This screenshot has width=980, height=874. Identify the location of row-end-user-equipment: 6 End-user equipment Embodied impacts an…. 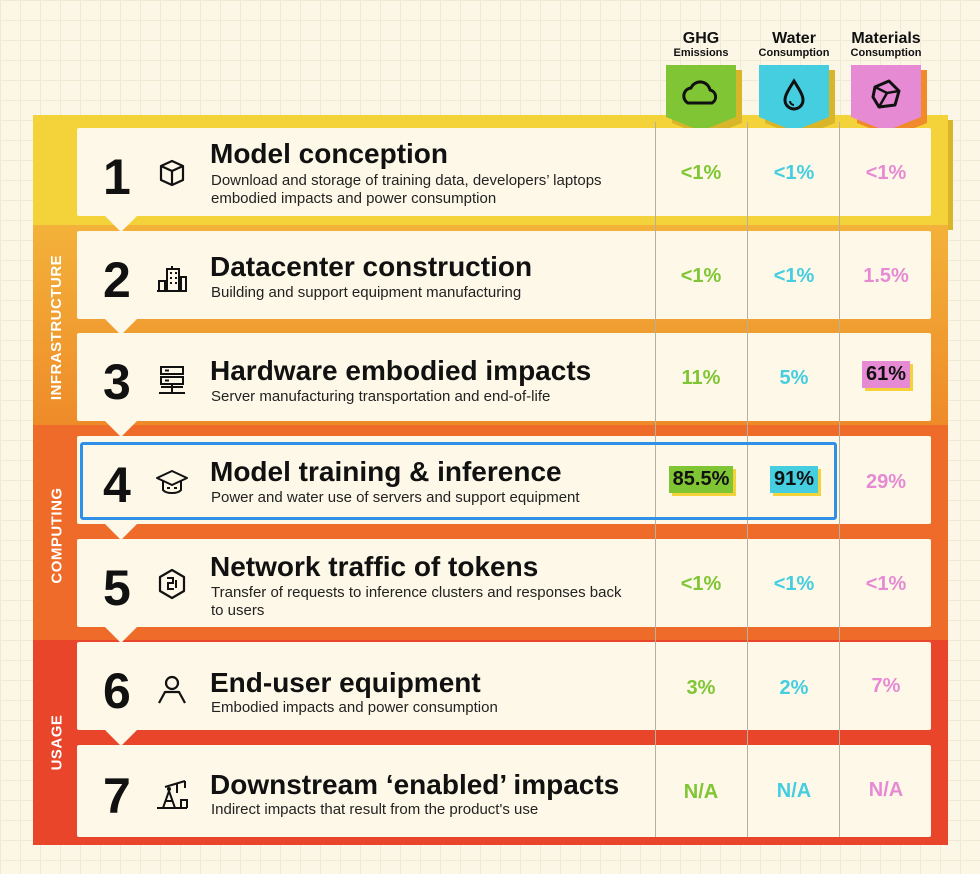
(504, 694).